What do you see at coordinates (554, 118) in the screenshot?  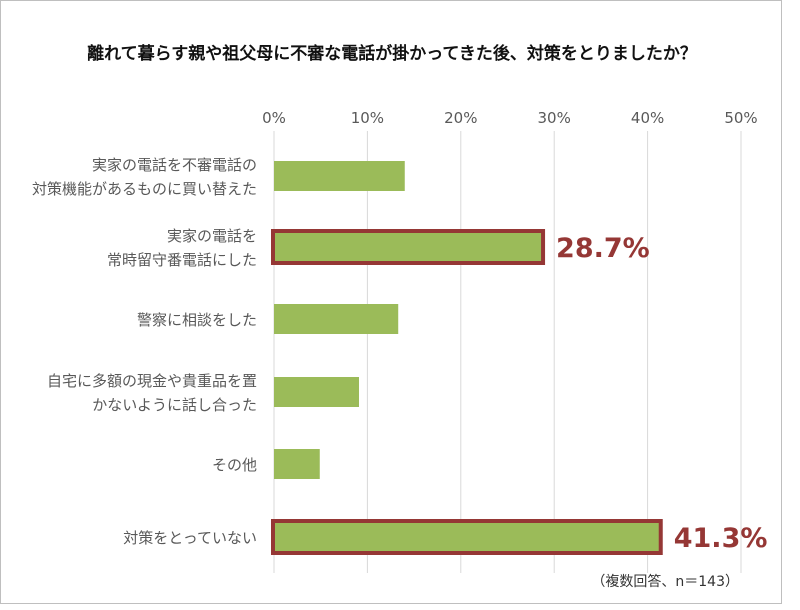 I see `x-tick-label-3: 30%` at bounding box center [554, 118].